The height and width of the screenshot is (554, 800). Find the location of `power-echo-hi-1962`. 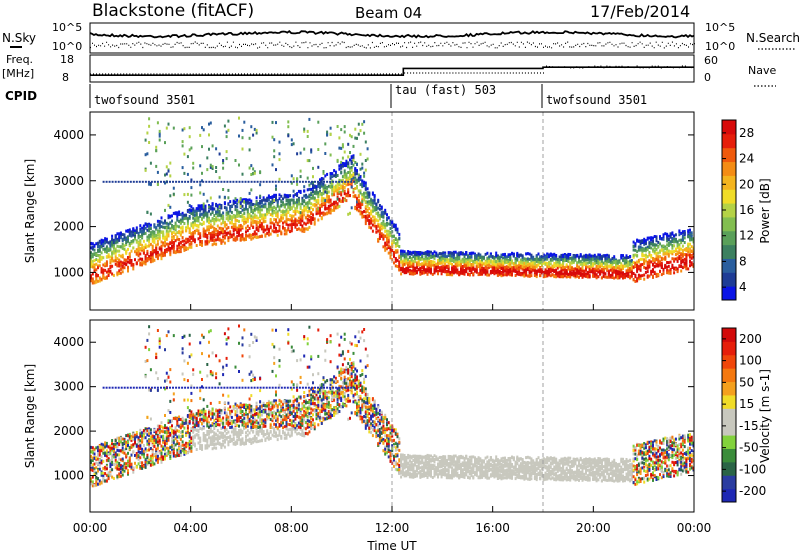

power-echo-hi-1962 is located at coordinates (309, 119).